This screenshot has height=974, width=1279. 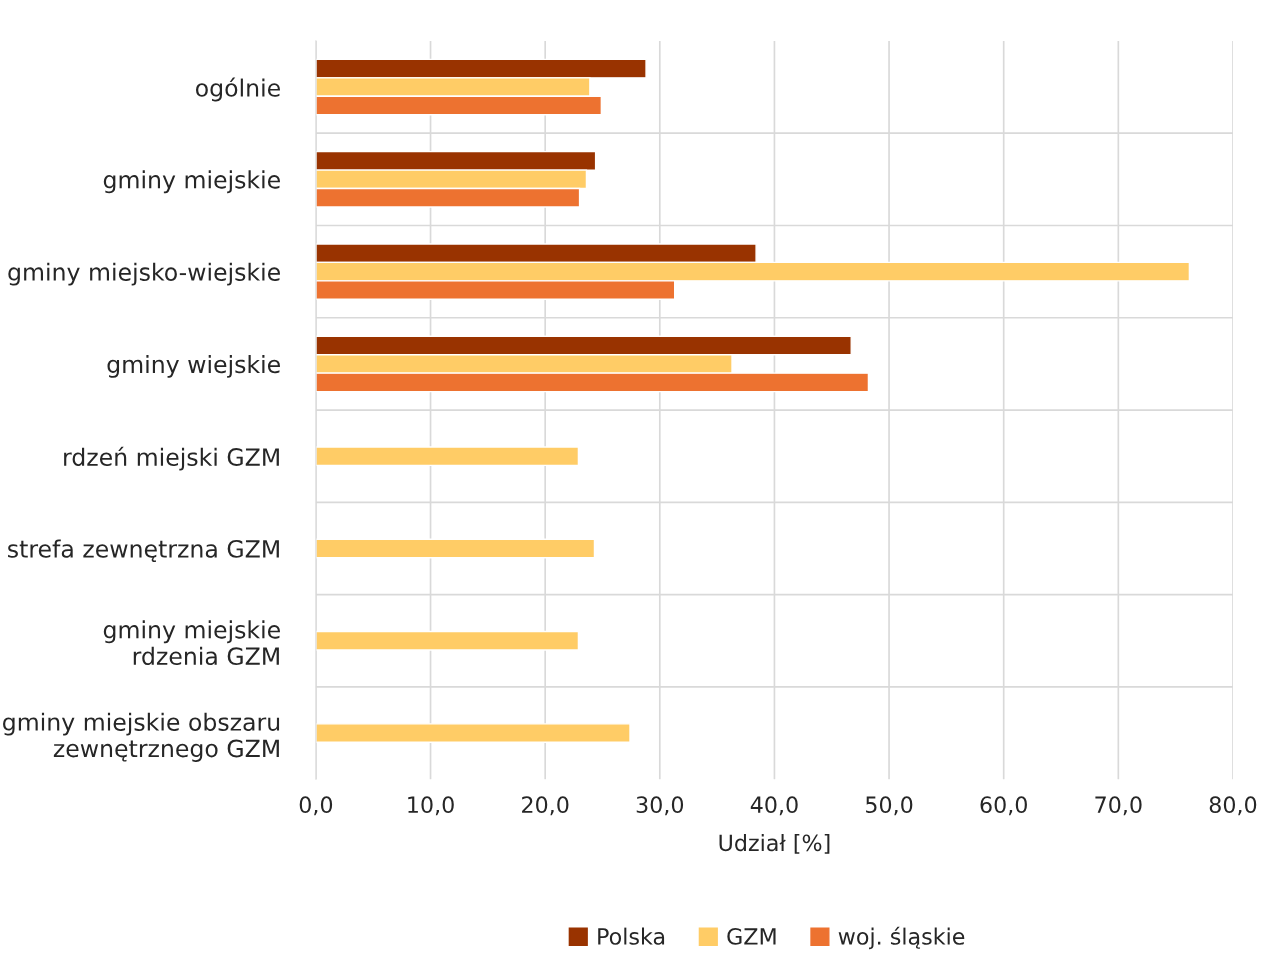 I want to click on y-tick-label: gminy miejskie, so click(x=191, y=182).